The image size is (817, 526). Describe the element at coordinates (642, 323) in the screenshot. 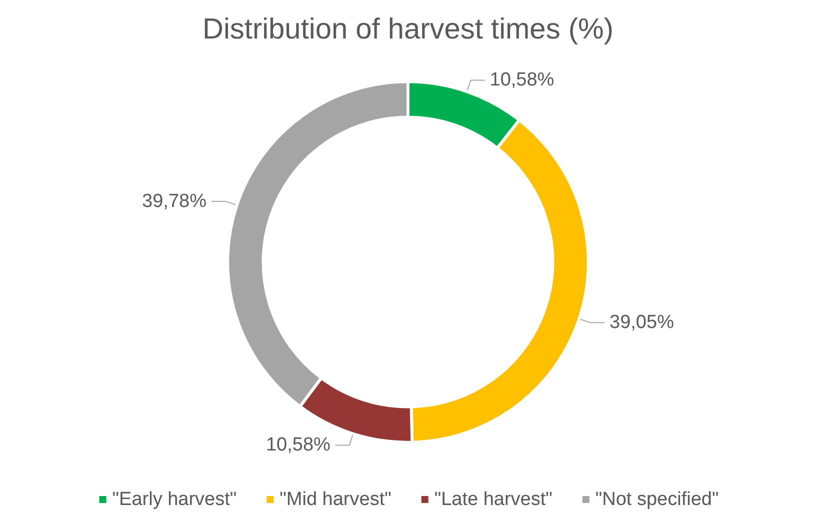

I see `data-label: 39,05%` at that location.